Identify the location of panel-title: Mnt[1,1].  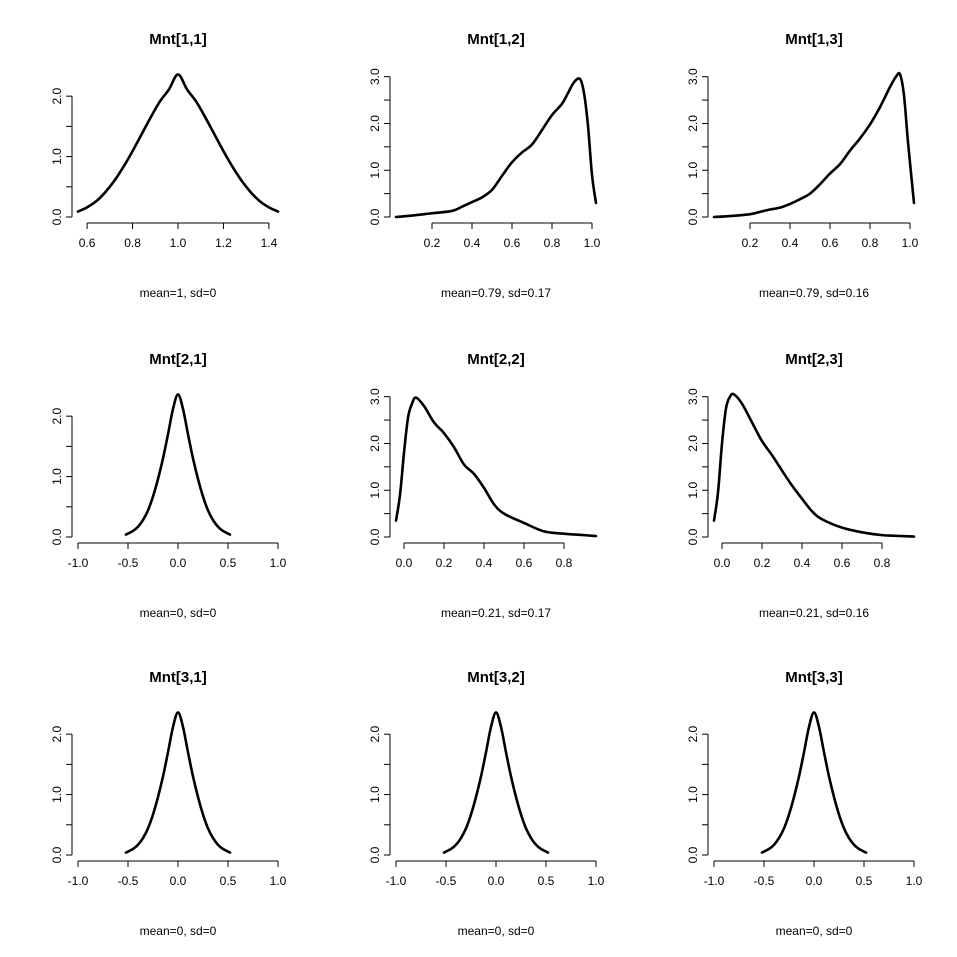
(178, 39).